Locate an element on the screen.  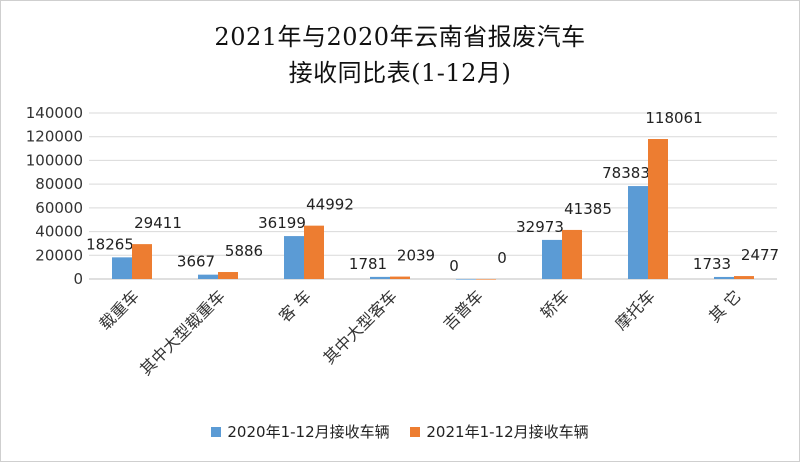
data-label: 41385 is located at coordinates (588, 209).